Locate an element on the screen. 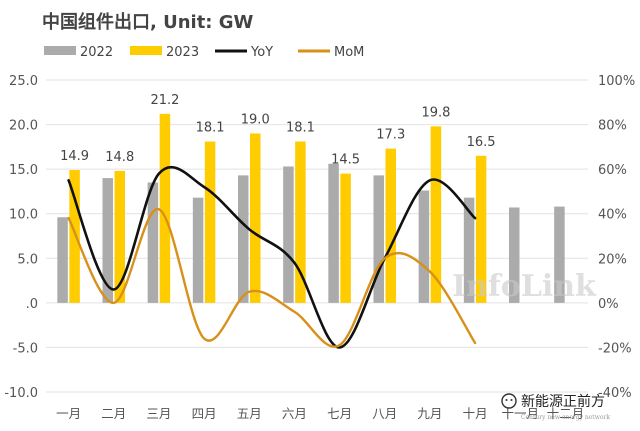  y-right-tick-label: -40% is located at coordinates (615, 393).